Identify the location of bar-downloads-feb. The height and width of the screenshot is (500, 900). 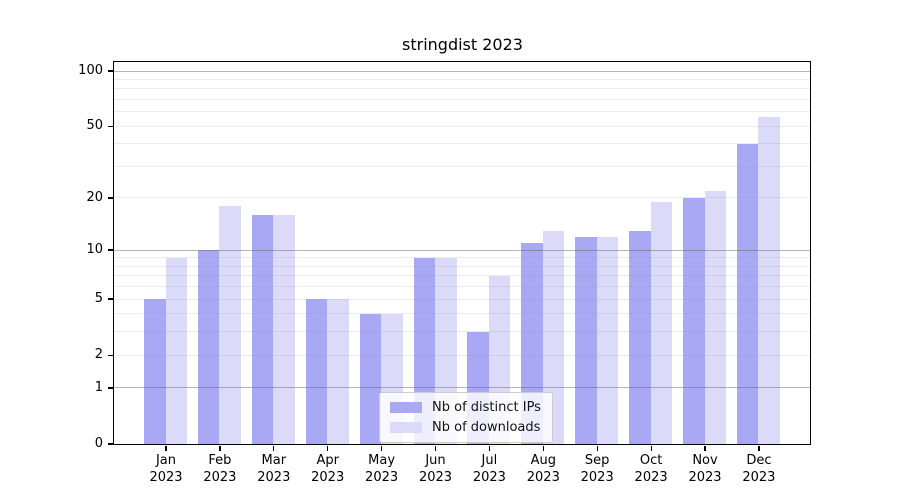
(230, 325).